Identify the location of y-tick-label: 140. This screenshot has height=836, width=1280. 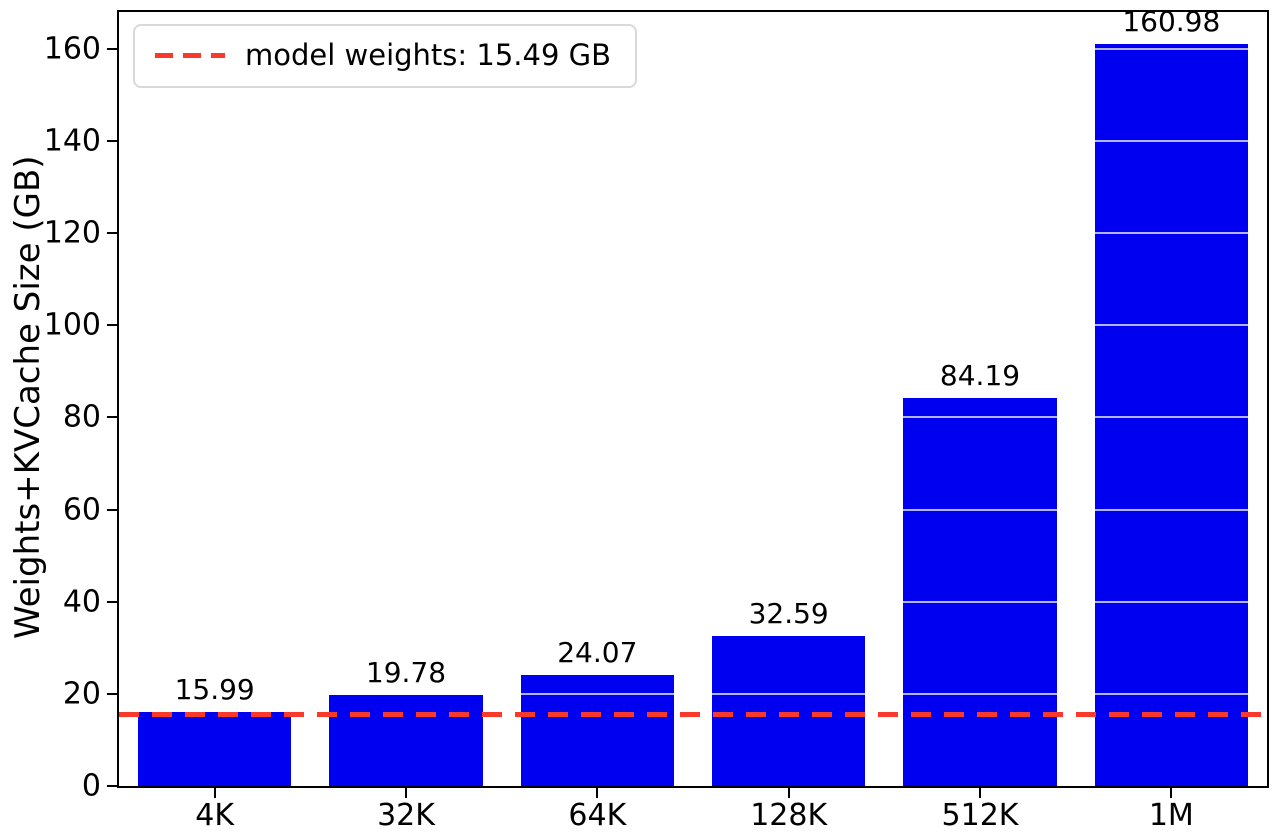
(72, 141).